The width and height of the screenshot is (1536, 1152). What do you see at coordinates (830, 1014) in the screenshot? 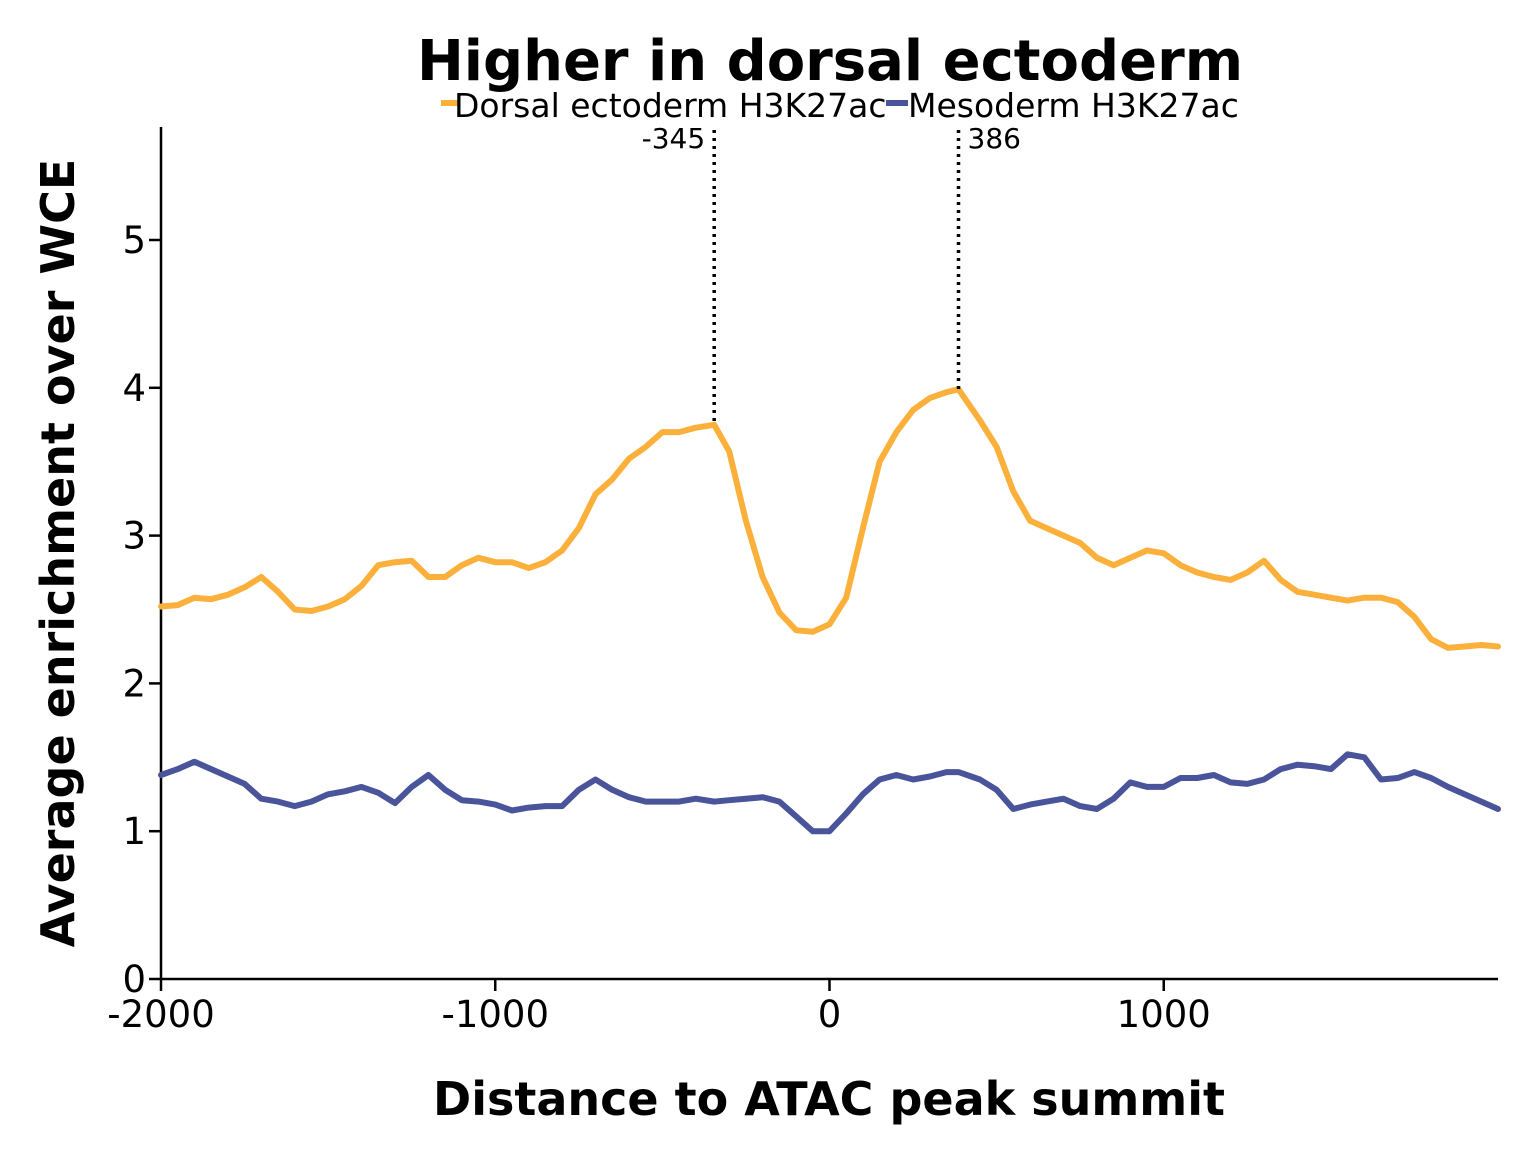
I see `x-tick-label: 0` at bounding box center [830, 1014].